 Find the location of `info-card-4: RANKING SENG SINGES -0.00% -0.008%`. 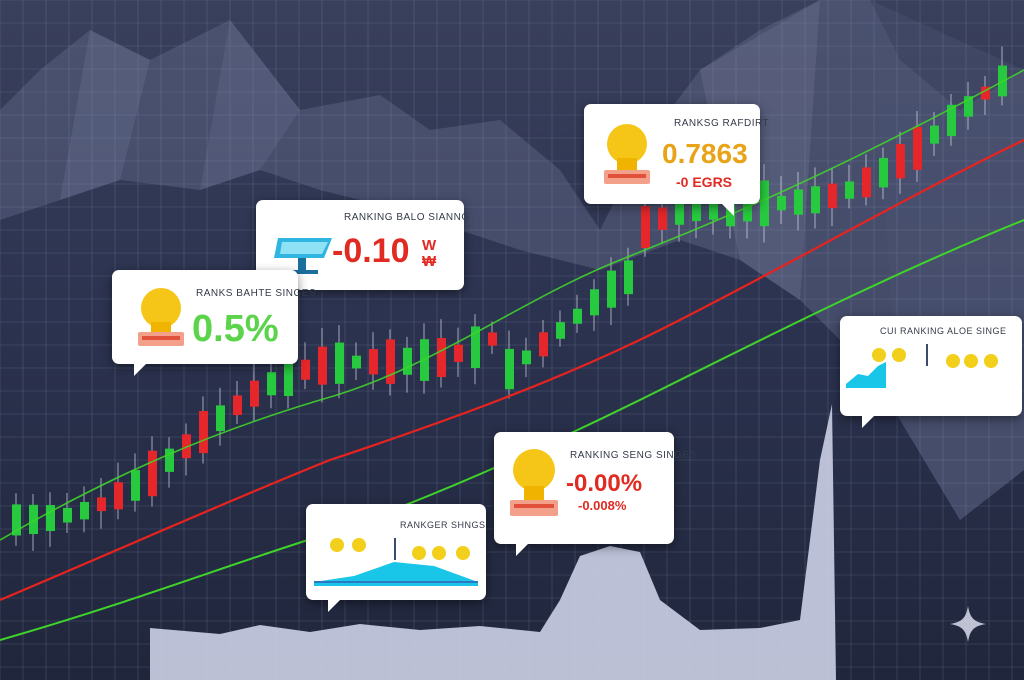

info-card-4: RANKING SENG SINGES -0.00% -0.008% is located at coordinates (595, 494).